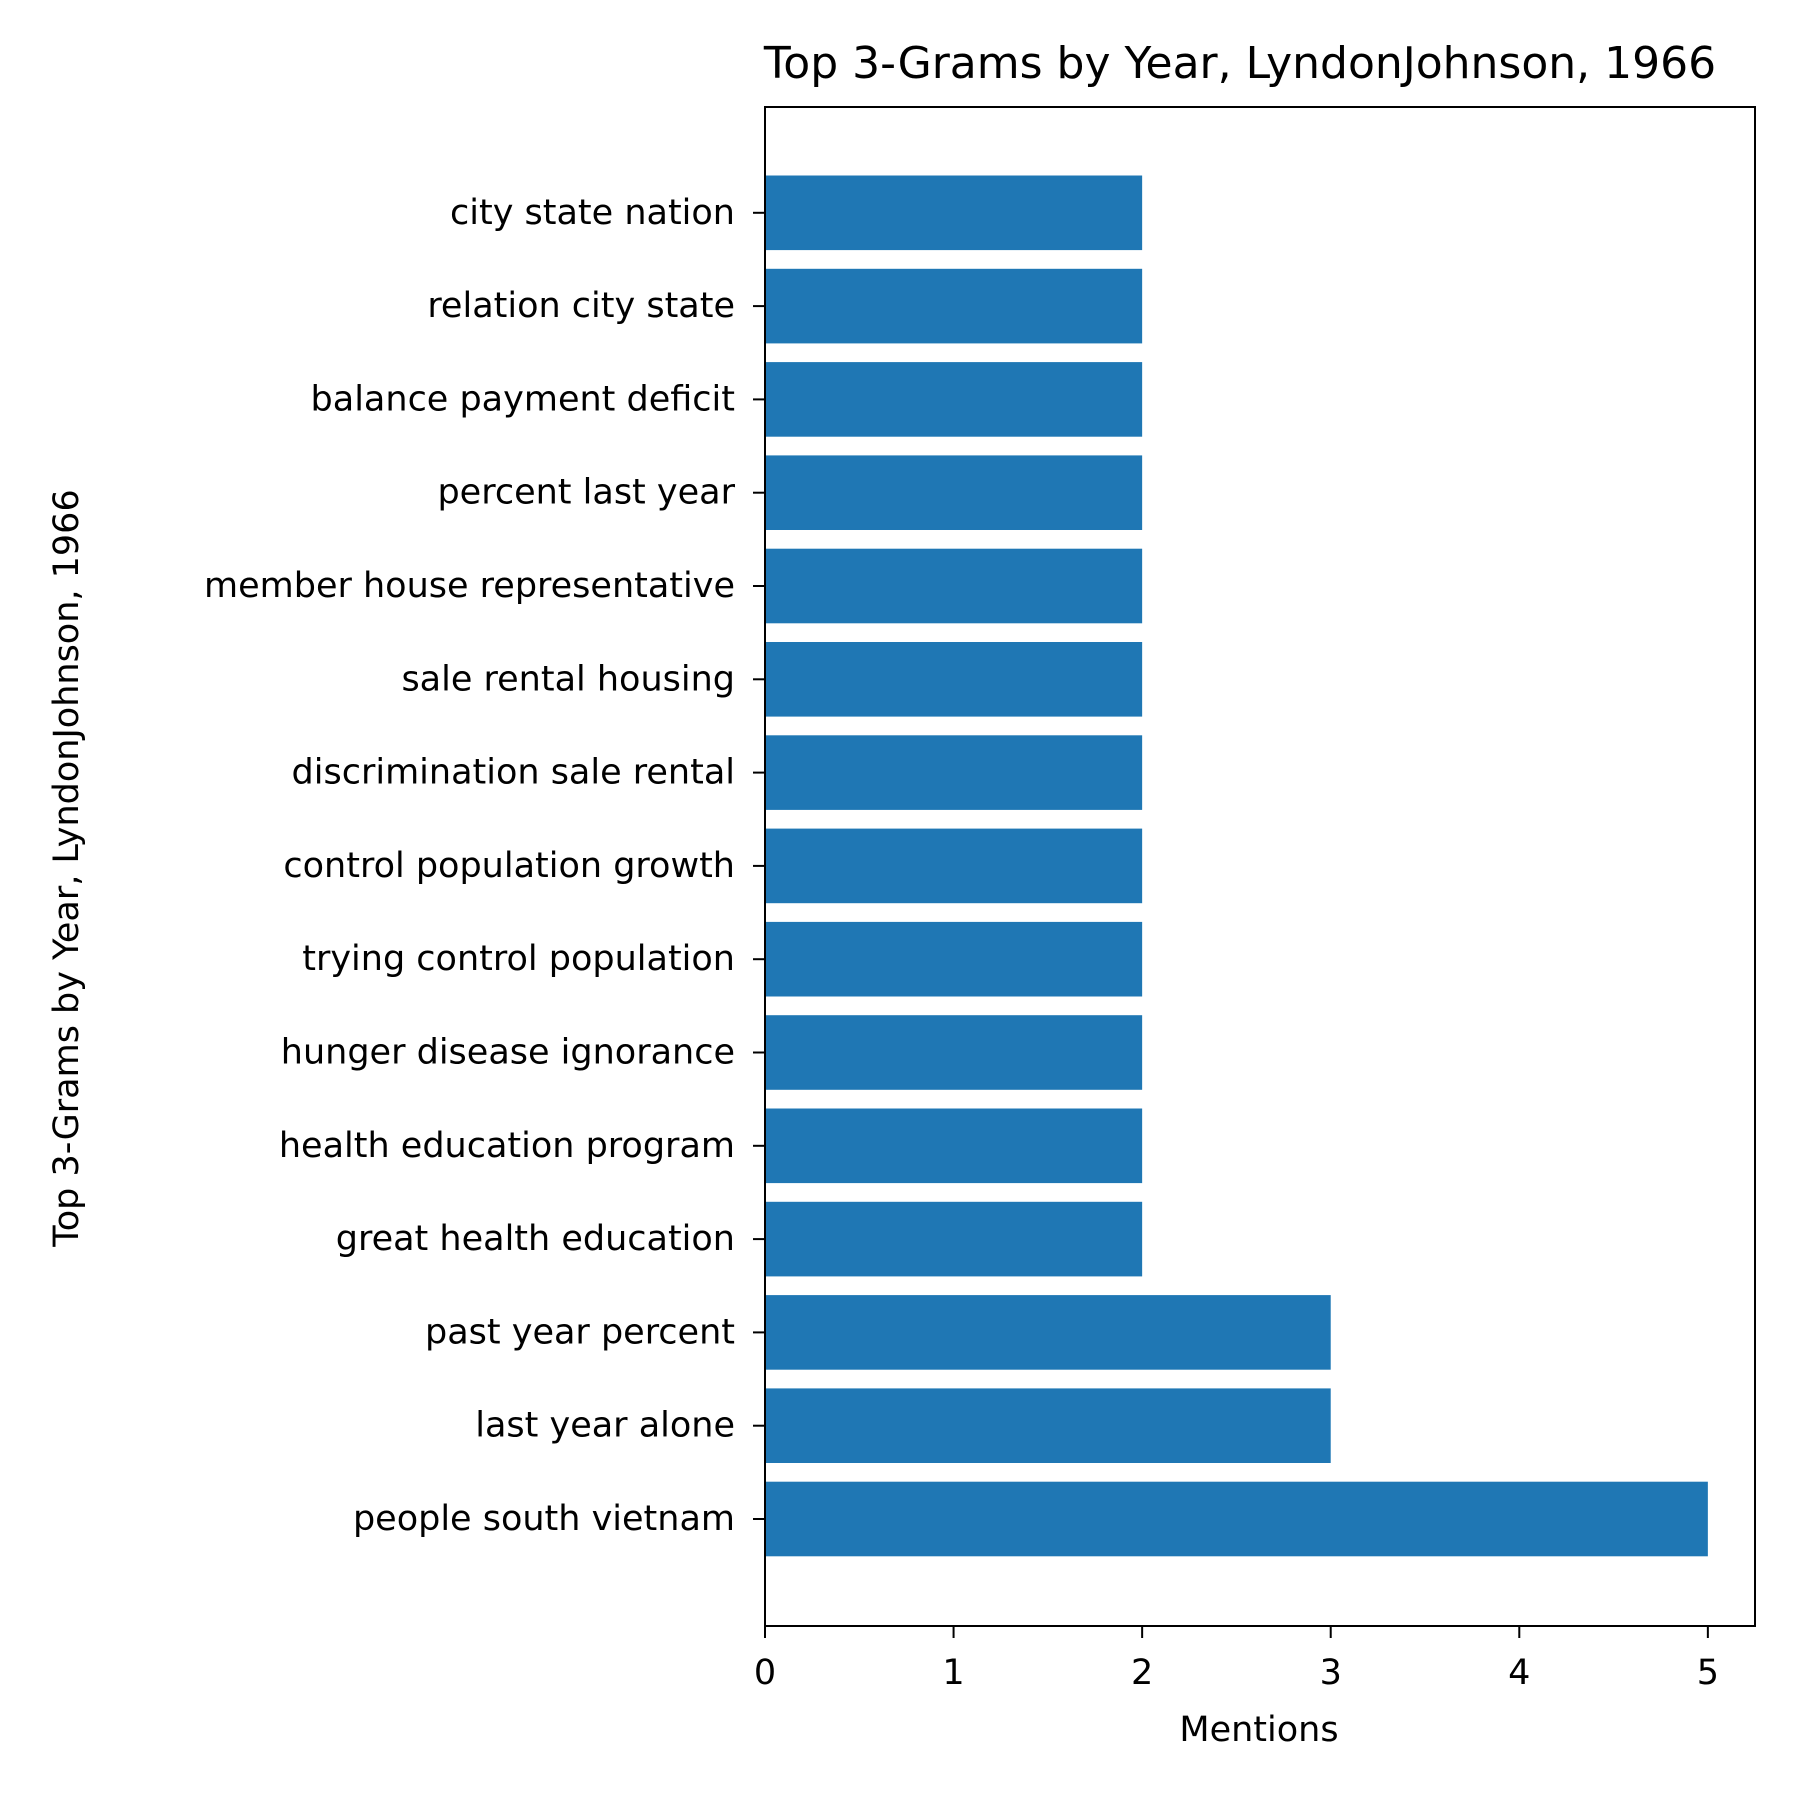 This screenshot has height=1800, width=1800. I want to click on y-tick-label: member house representative, so click(469, 586).